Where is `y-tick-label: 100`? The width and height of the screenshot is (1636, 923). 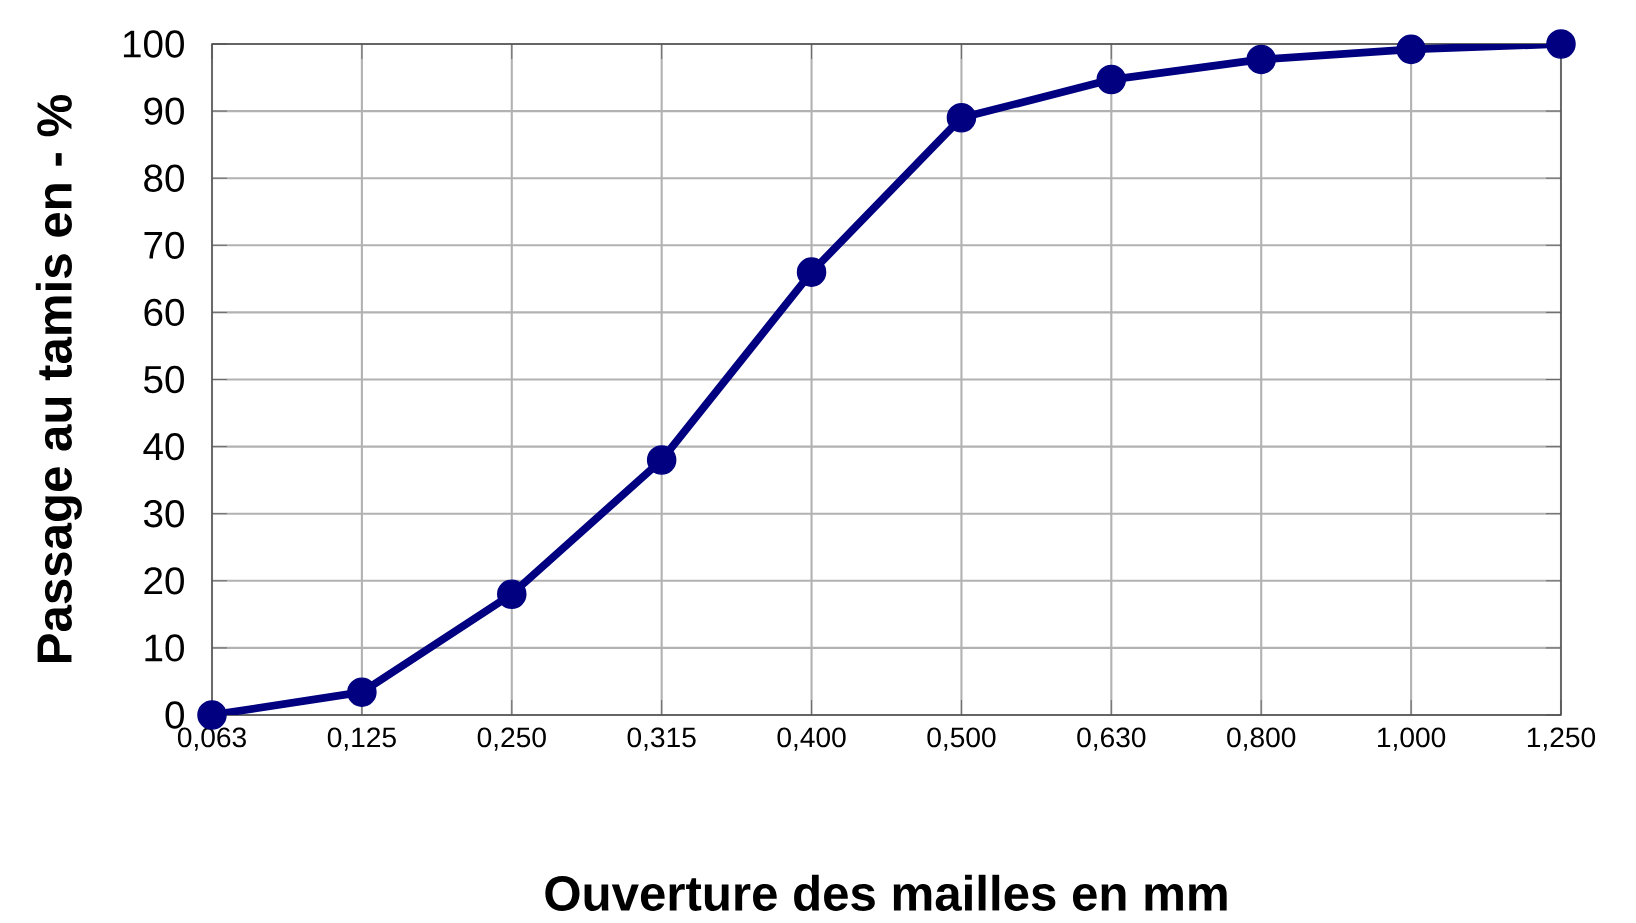
y-tick-label: 100 is located at coordinates (153, 44).